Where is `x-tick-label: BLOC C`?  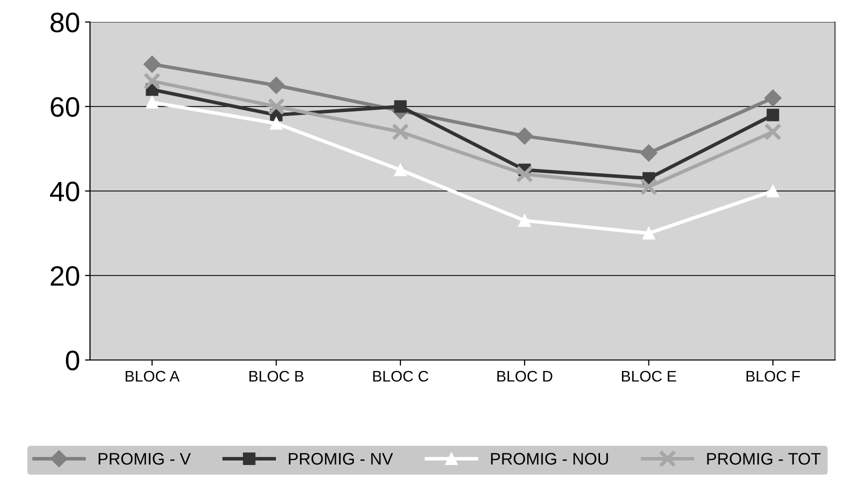 x-tick-label: BLOC C is located at coordinates (400, 376).